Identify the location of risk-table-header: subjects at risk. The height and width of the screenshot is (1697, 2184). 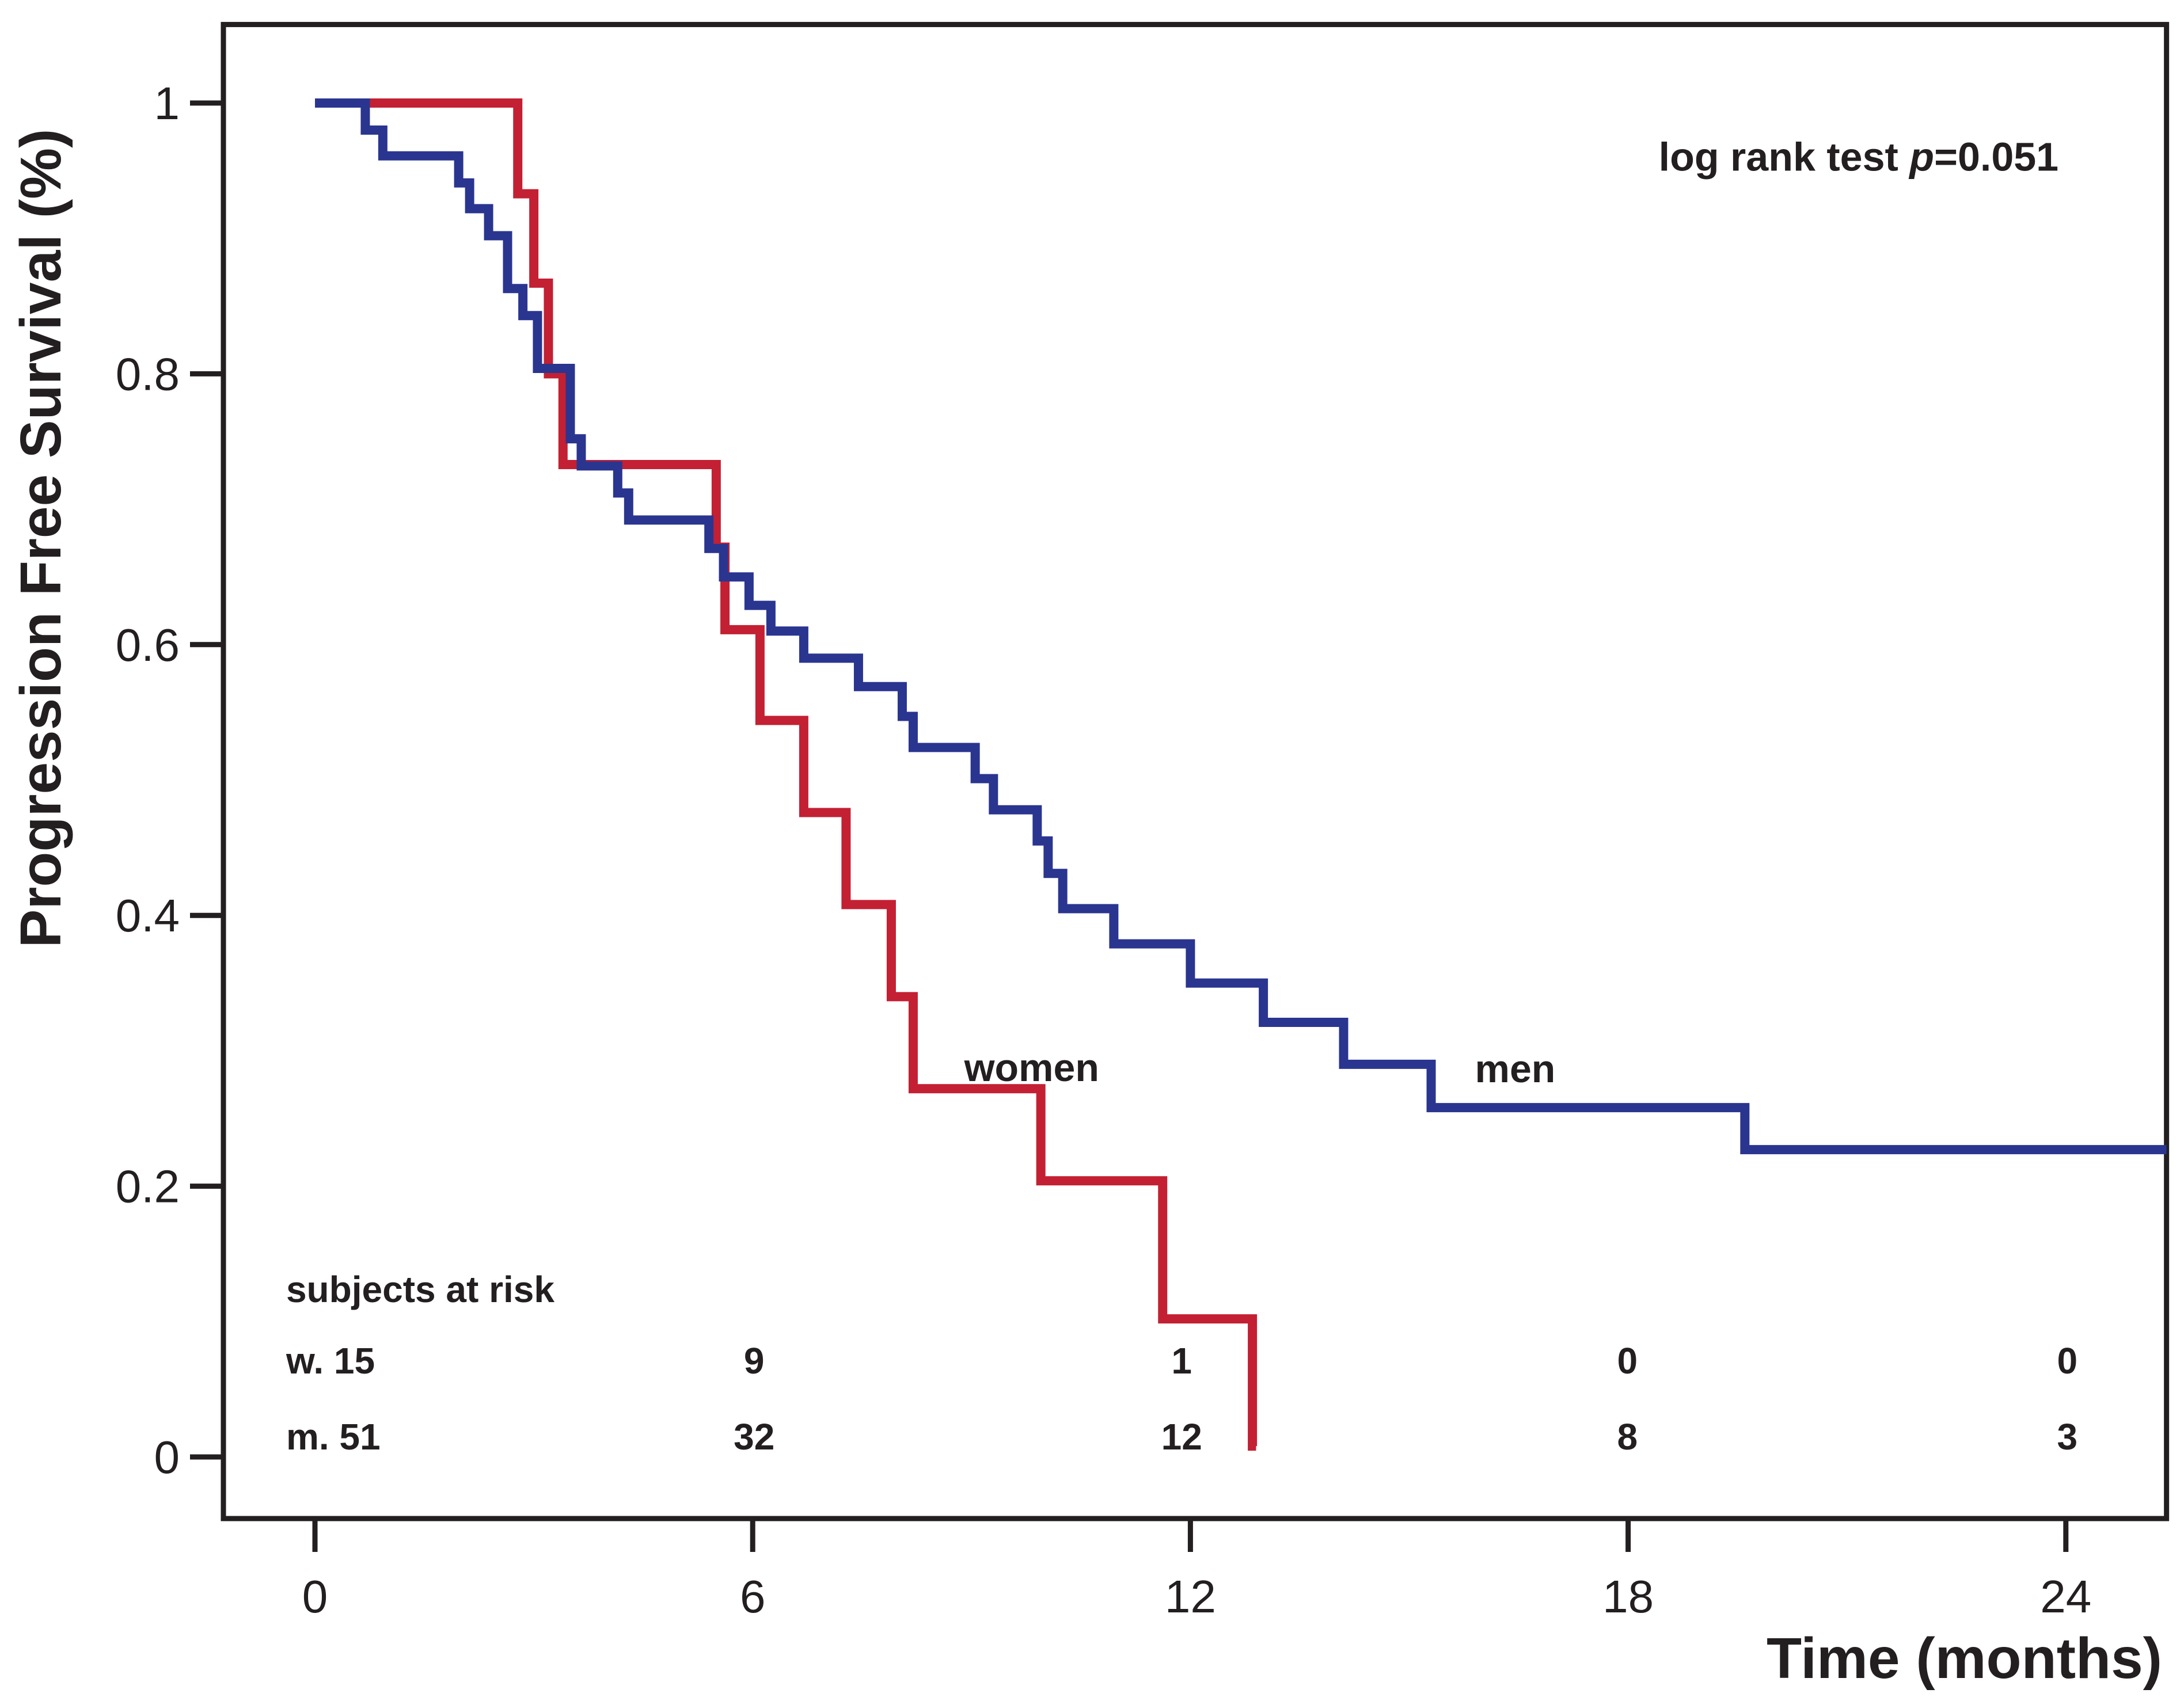
(420, 1289).